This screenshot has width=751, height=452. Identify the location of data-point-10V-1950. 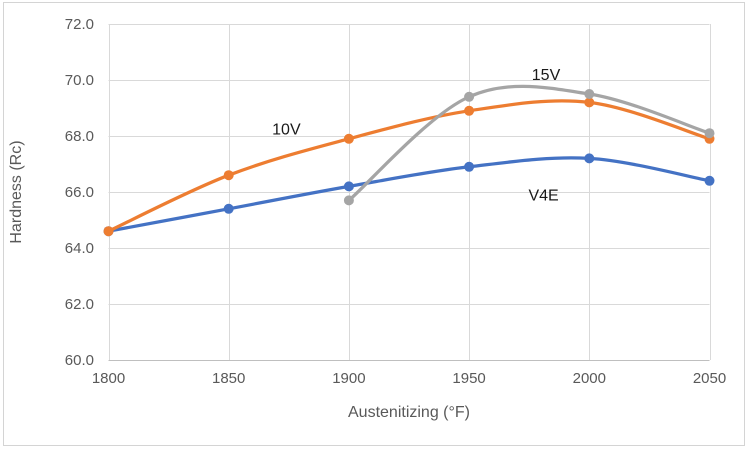
(469, 110).